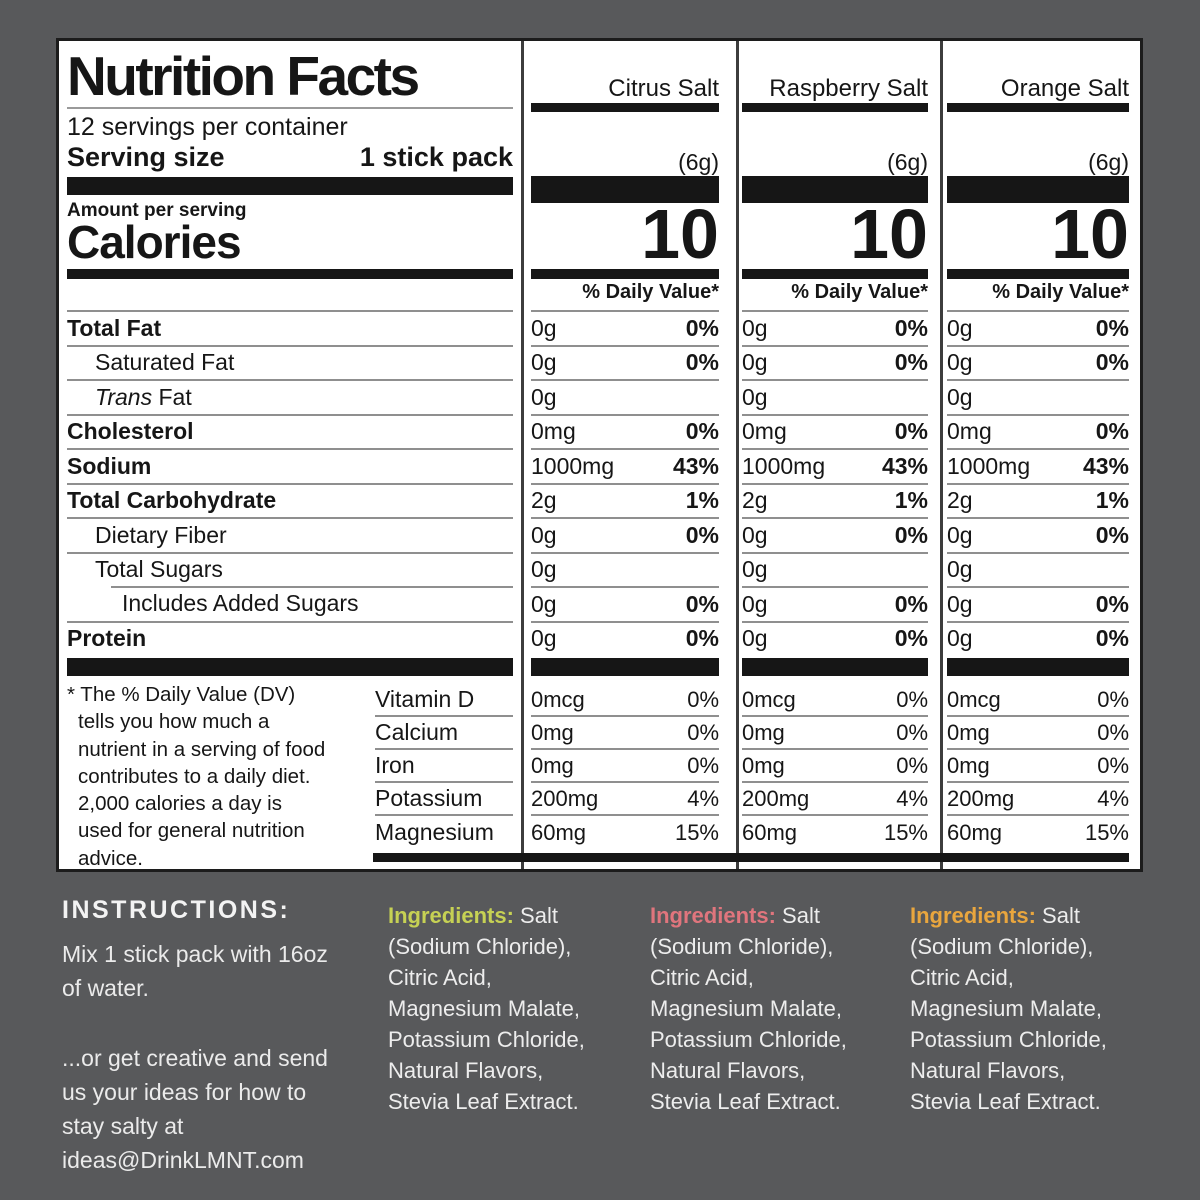  What do you see at coordinates (695, 465) in the screenshot?
I see `nutrient-daily-value: 43%` at bounding box center [695, 465].